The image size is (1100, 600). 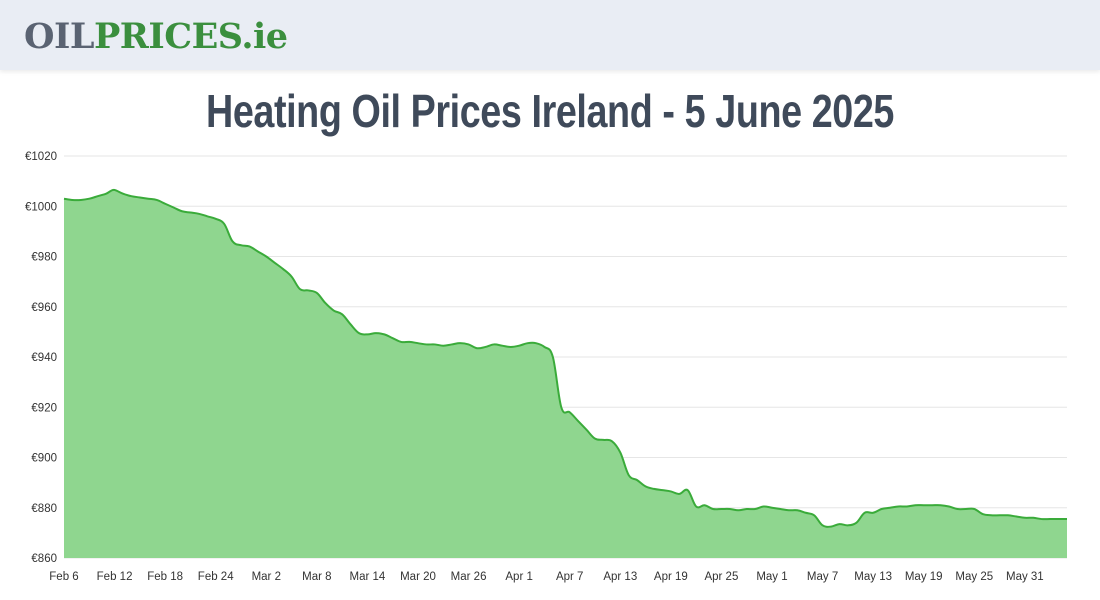 What do you see at coordinates (44, 459) in the screenshot?
I see `y-tick-label: €900` at bounding box center [44, 459].